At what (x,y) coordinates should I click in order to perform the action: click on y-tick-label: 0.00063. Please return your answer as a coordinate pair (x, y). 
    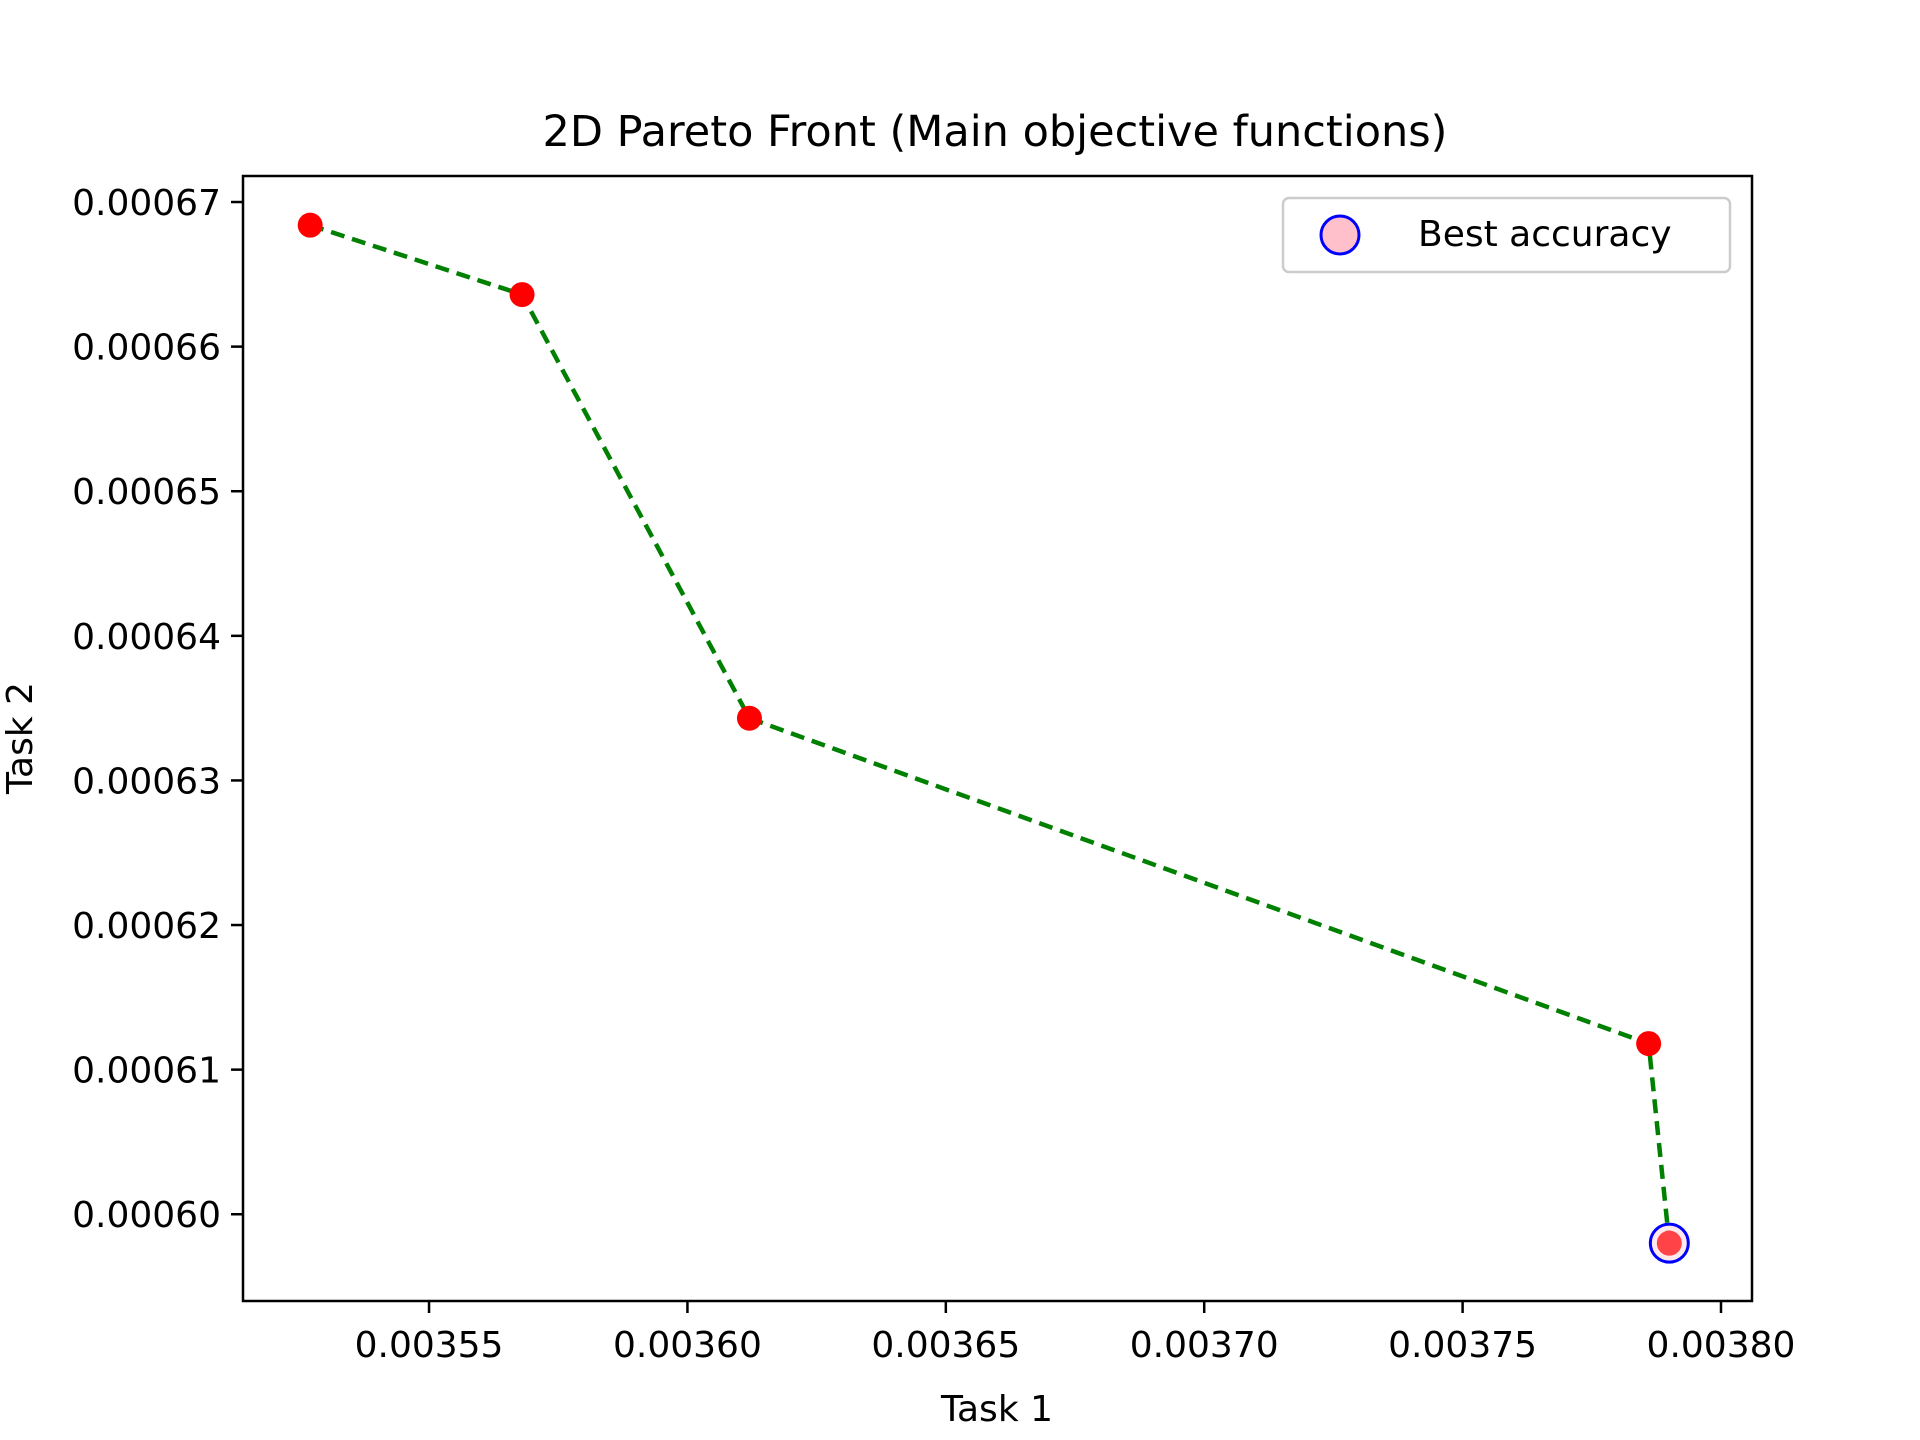
    Looking at the image, I should click on (146, 781).